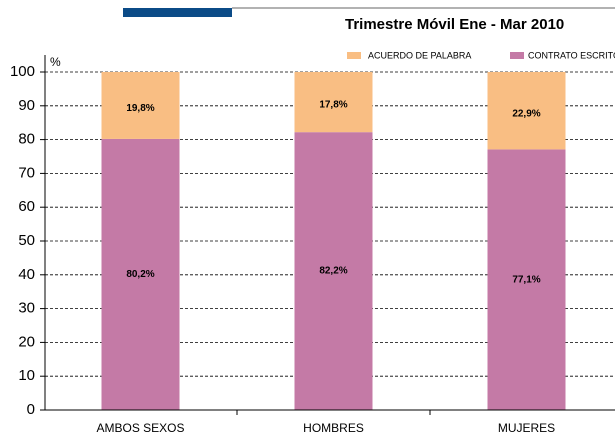  Describe the element at coordinates (26, 139) in the screenshot. I see `y-tick-label: 80` at that location.